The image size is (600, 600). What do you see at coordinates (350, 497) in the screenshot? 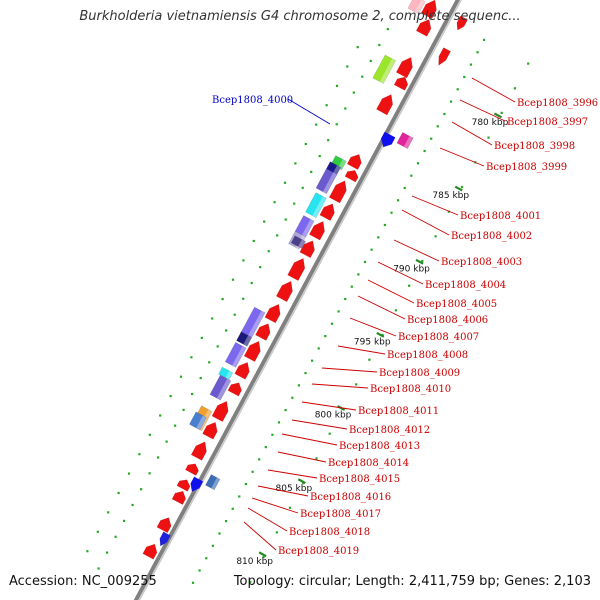
I see `gene-label: Bcep1808_4016` at bounding box center [350, 497].